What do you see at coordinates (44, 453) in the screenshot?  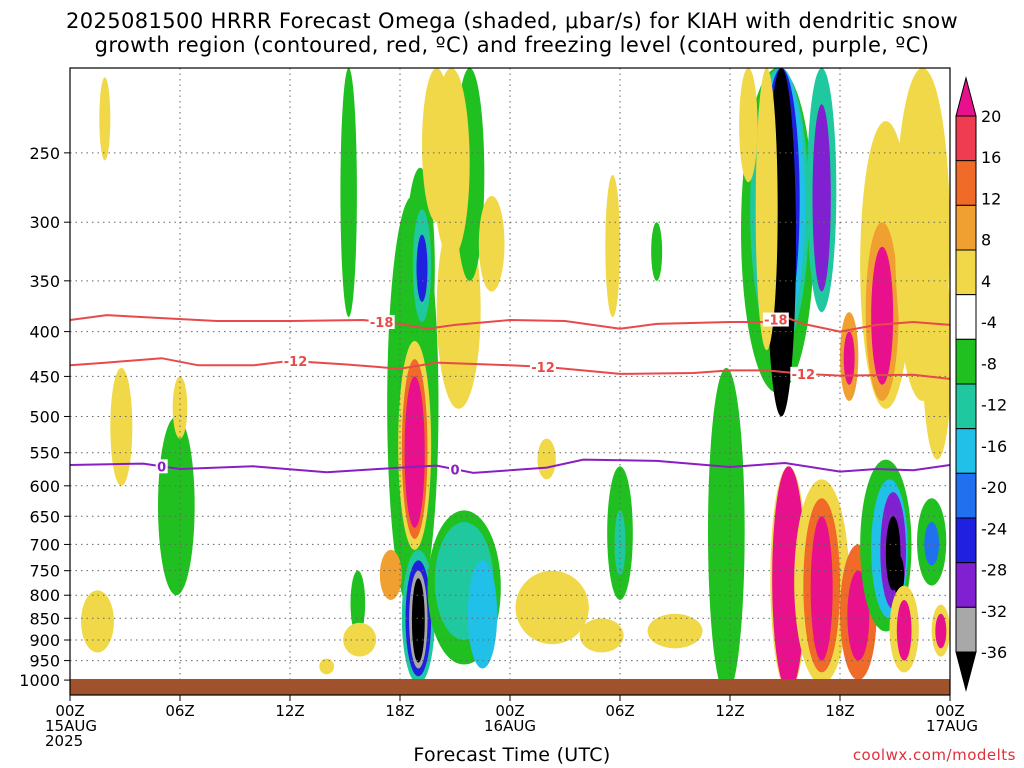 I see `y-tick-label: 550` at bounding box center [44, 453].